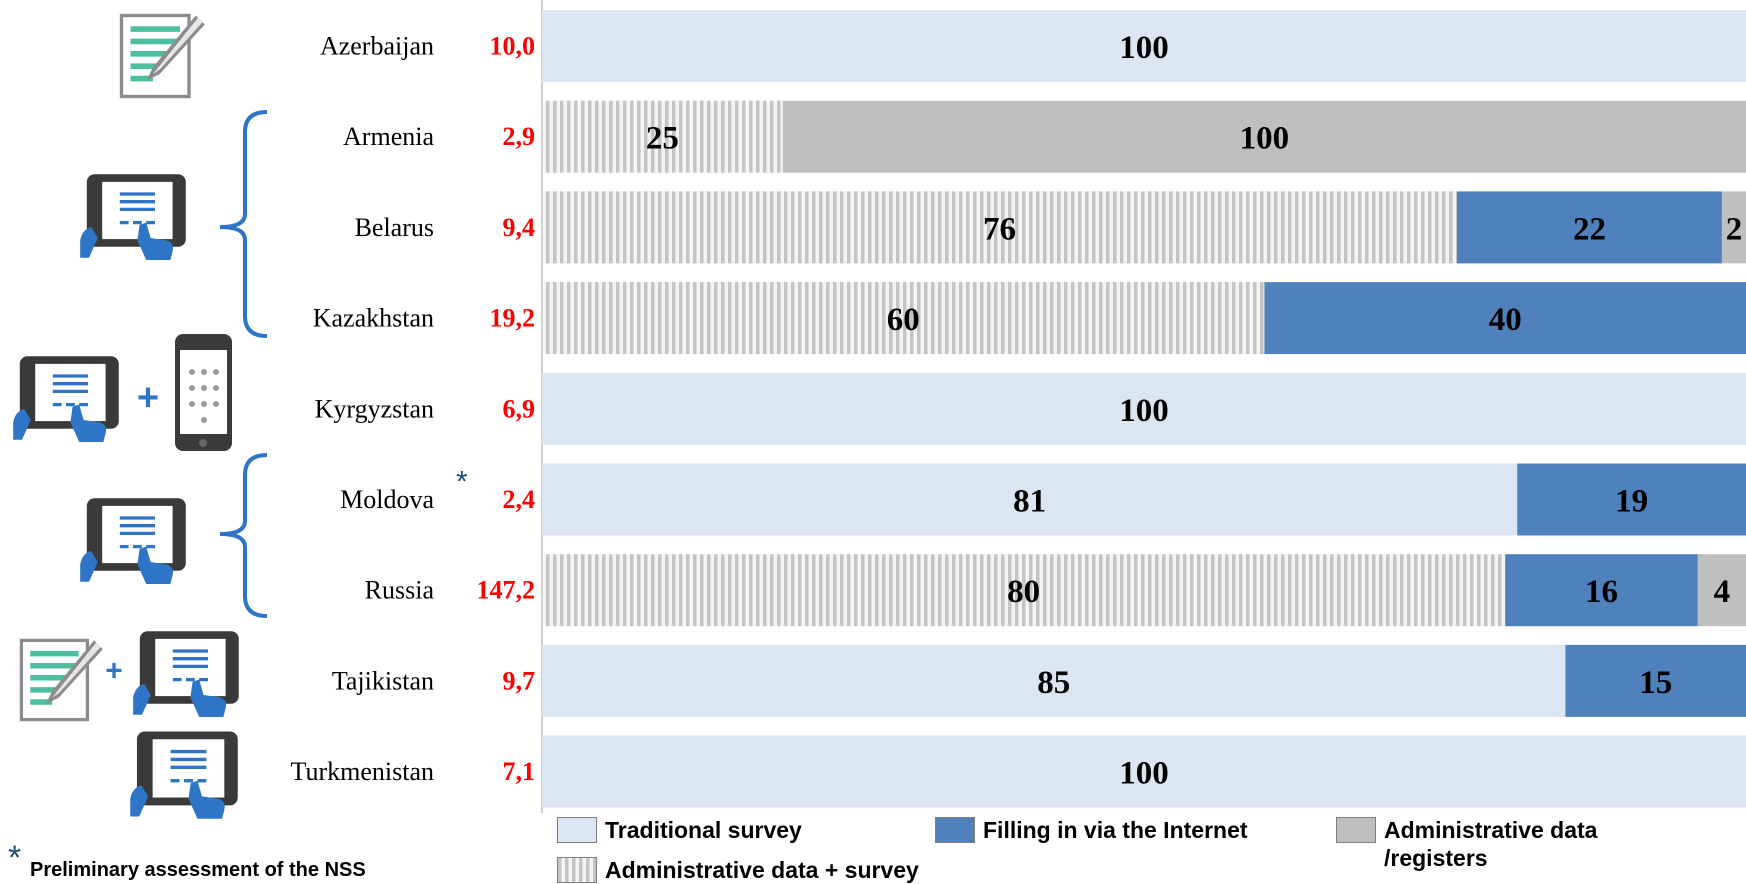  Describe the element at coordinates (1115, 830) in the screenshot. I see `legend-label: Filling in via the Internet` at that location.